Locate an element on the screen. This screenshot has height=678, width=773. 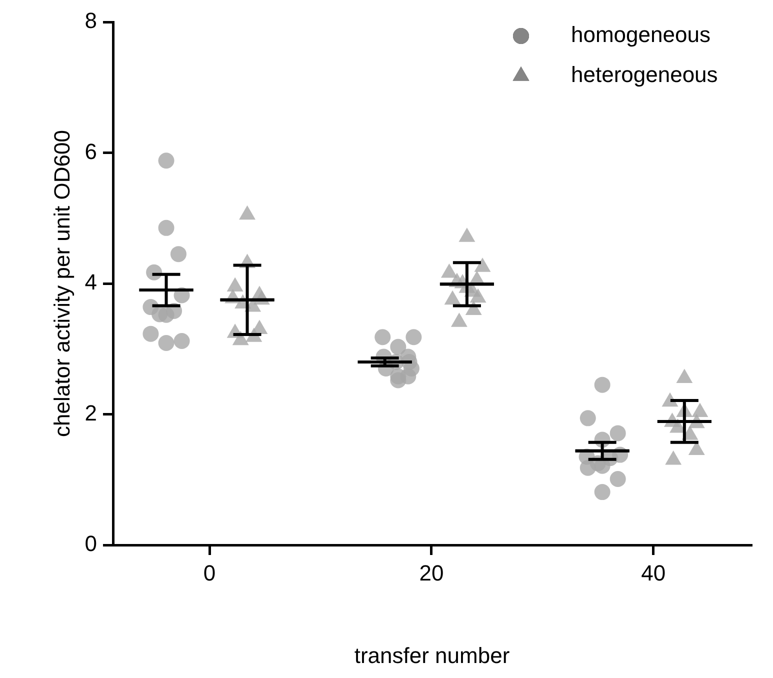
x-axis-title: transfer number is located at coordinates (432, 655).